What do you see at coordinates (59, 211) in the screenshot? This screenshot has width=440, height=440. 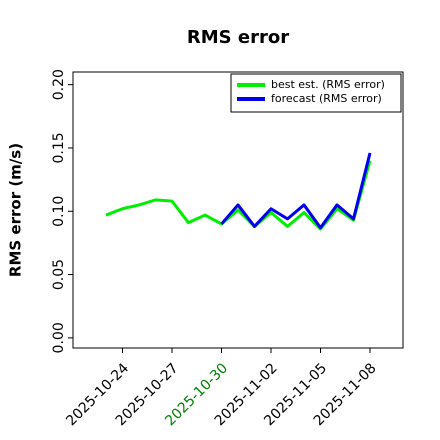 I see `y-tick-label: 0.10` at bounding box center [59, 211].